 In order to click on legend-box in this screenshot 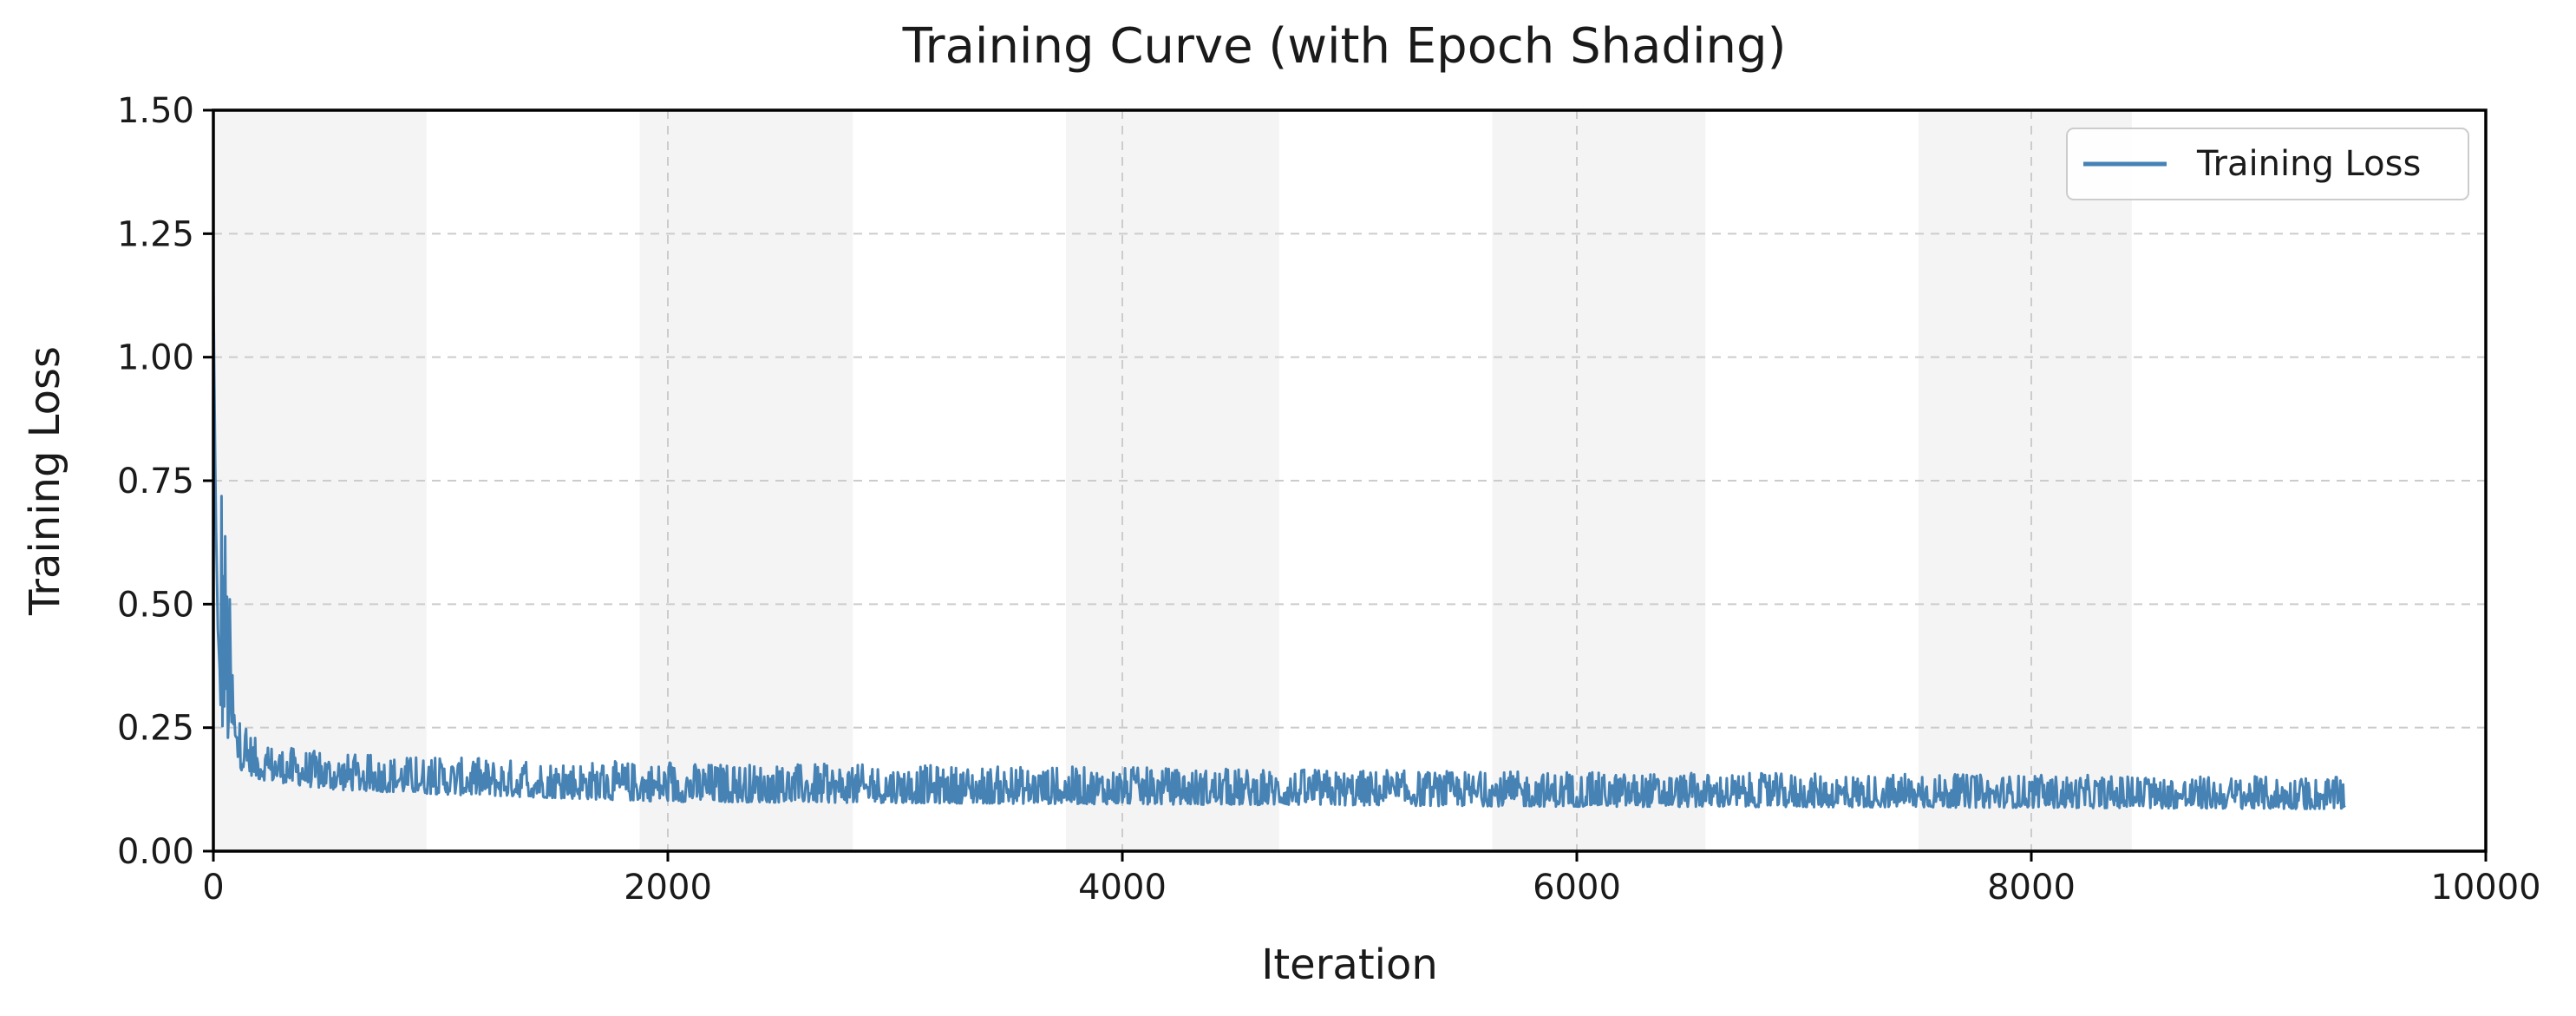, I will do `click(2267, 164)`.